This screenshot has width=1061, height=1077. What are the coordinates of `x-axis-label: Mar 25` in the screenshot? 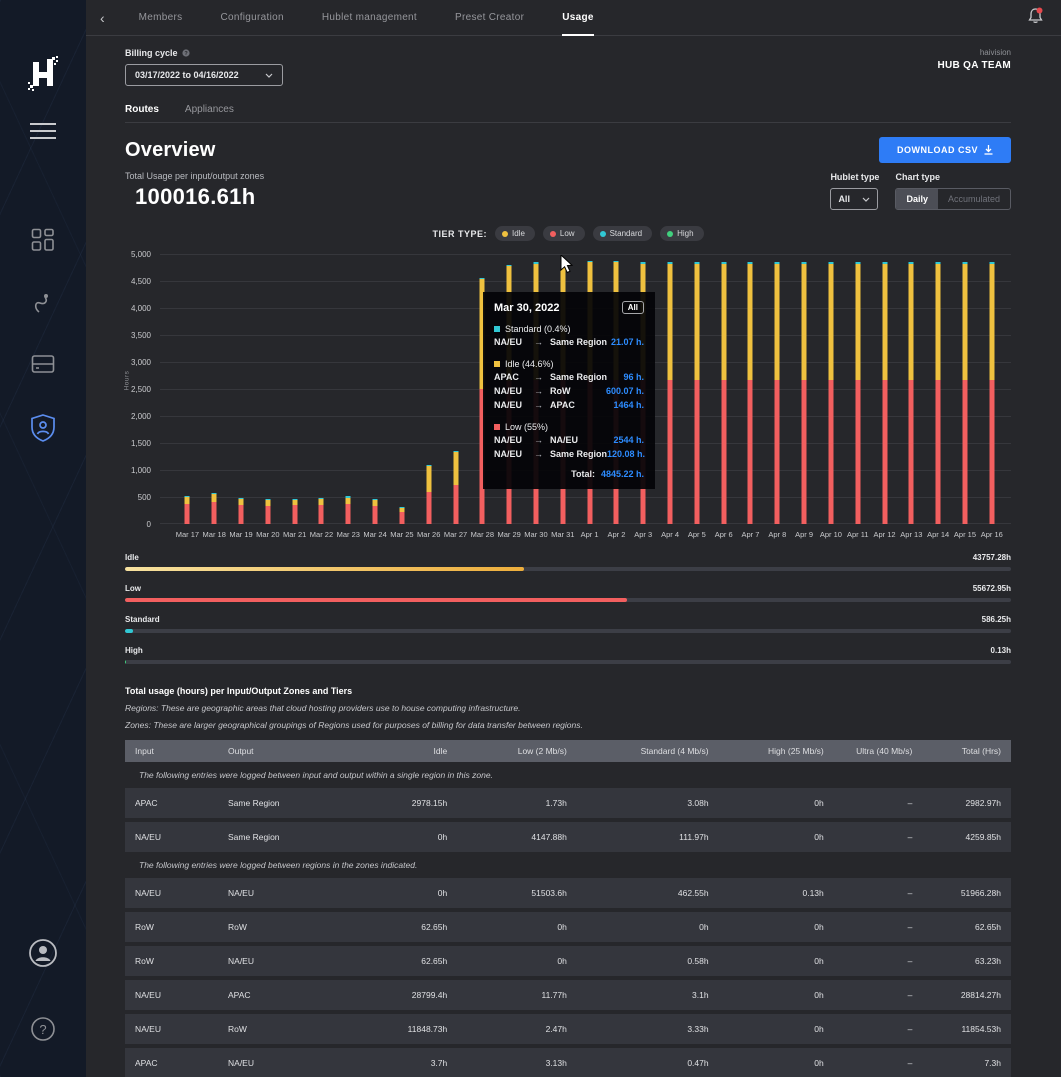 It's located at (402, 534).